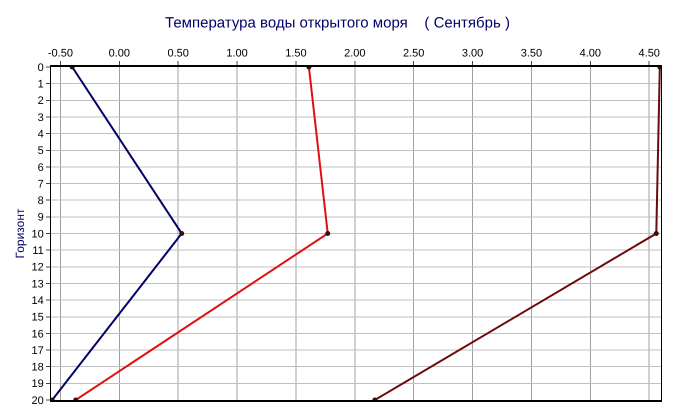 This screenshot has height=419, width=675. I want to click on y-tick-label: 10, so click(38, 234).